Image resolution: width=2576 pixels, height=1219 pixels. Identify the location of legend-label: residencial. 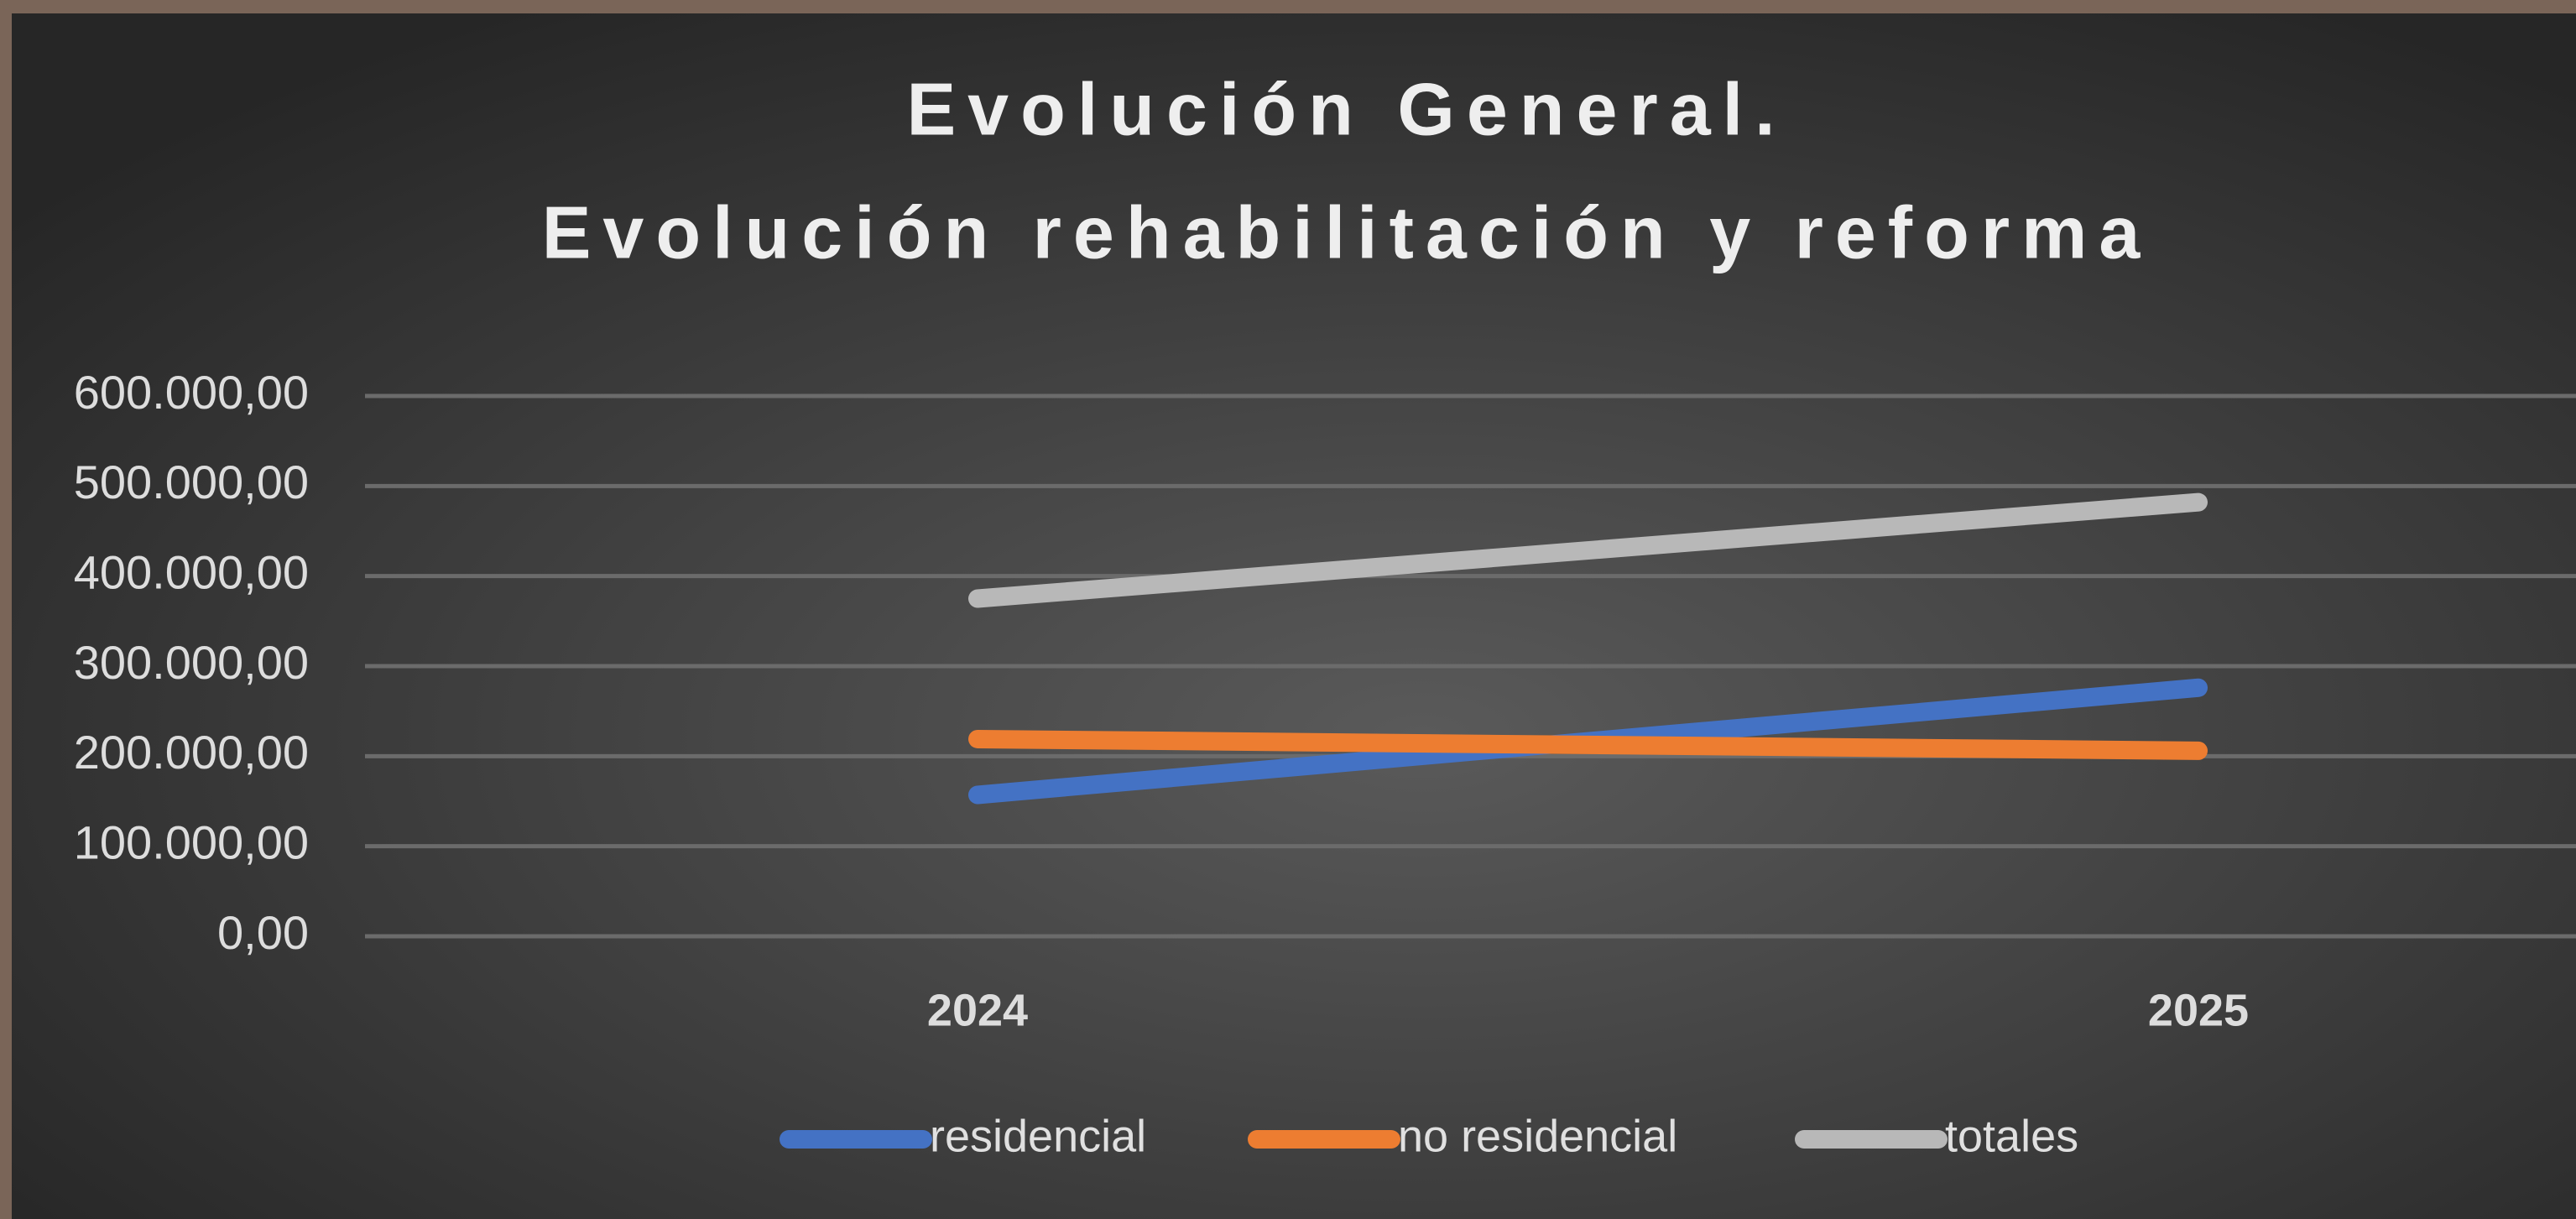
(1038, 1136).